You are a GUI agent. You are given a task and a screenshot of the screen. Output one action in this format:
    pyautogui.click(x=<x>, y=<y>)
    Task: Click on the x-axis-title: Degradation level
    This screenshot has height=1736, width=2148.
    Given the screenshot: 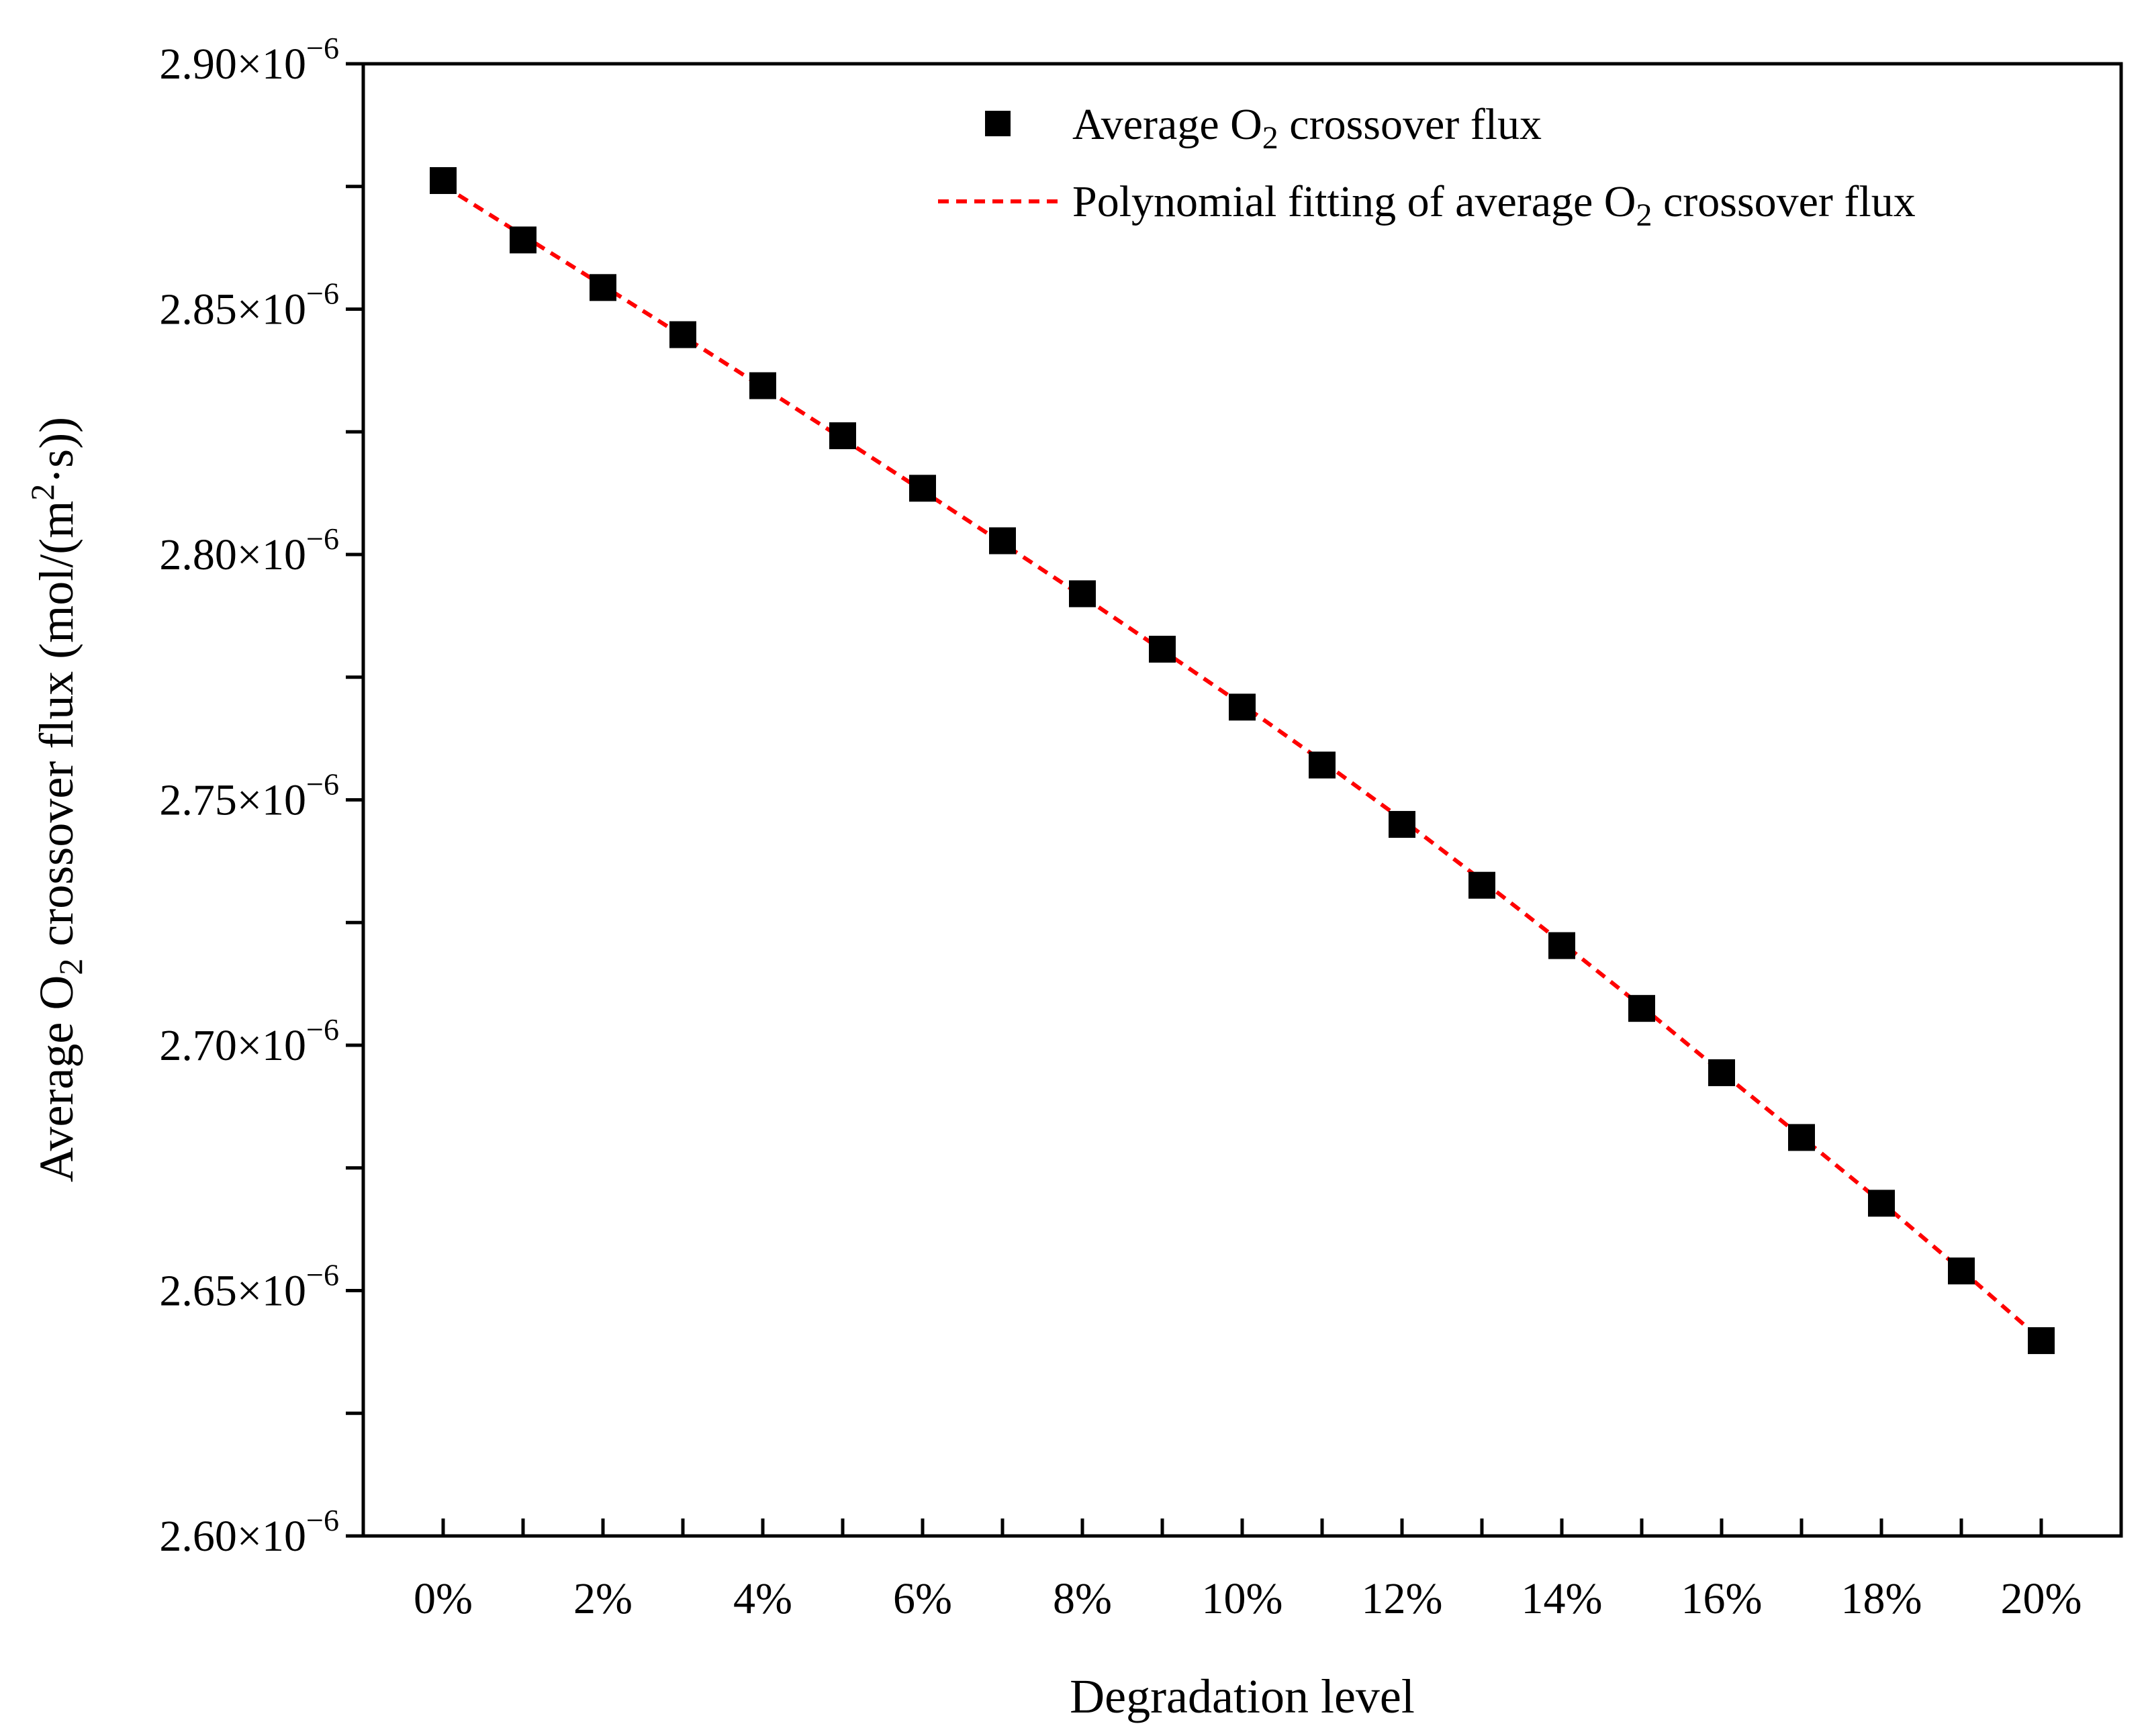 What is the action you would take?
    pyautogui.click(x=1243, y=1696)
    